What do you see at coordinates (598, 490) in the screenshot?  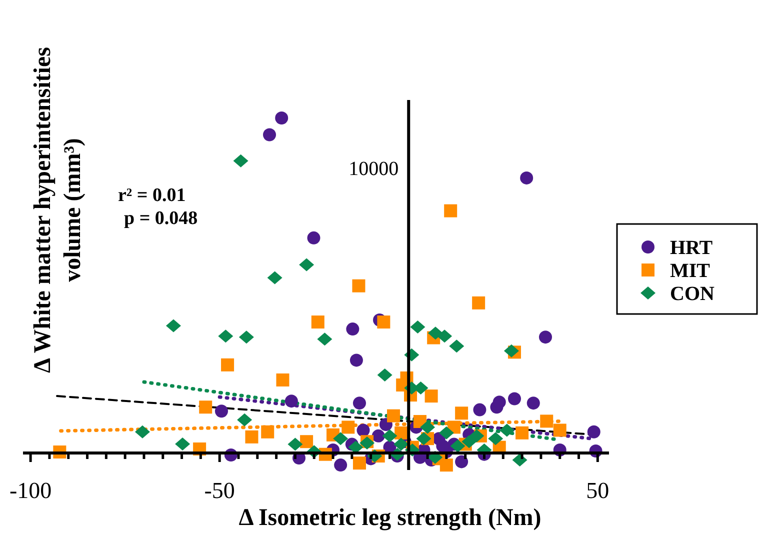 I see `x-tick-label: 50` at bounding box center [598, 490].